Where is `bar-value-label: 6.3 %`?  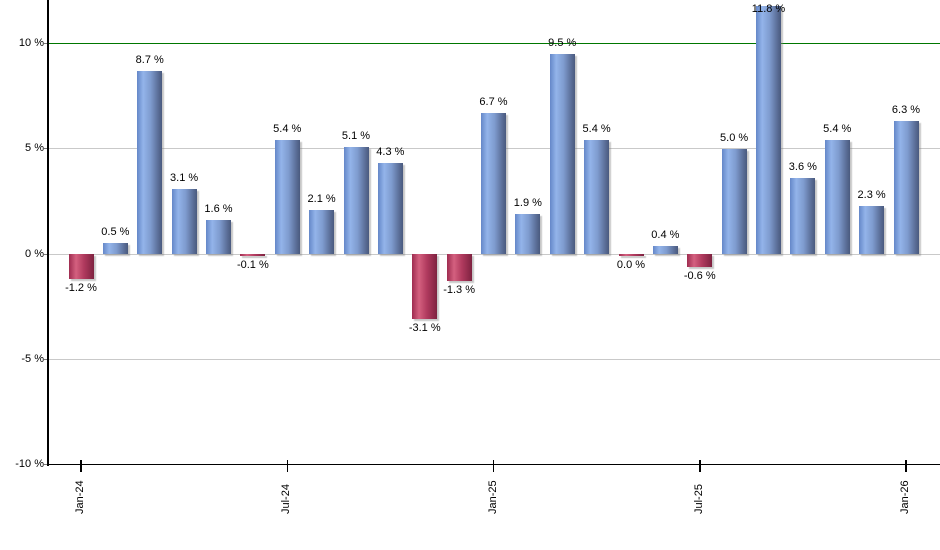 bar-value-label: 6.3 % is located at coordinates (906, 110).